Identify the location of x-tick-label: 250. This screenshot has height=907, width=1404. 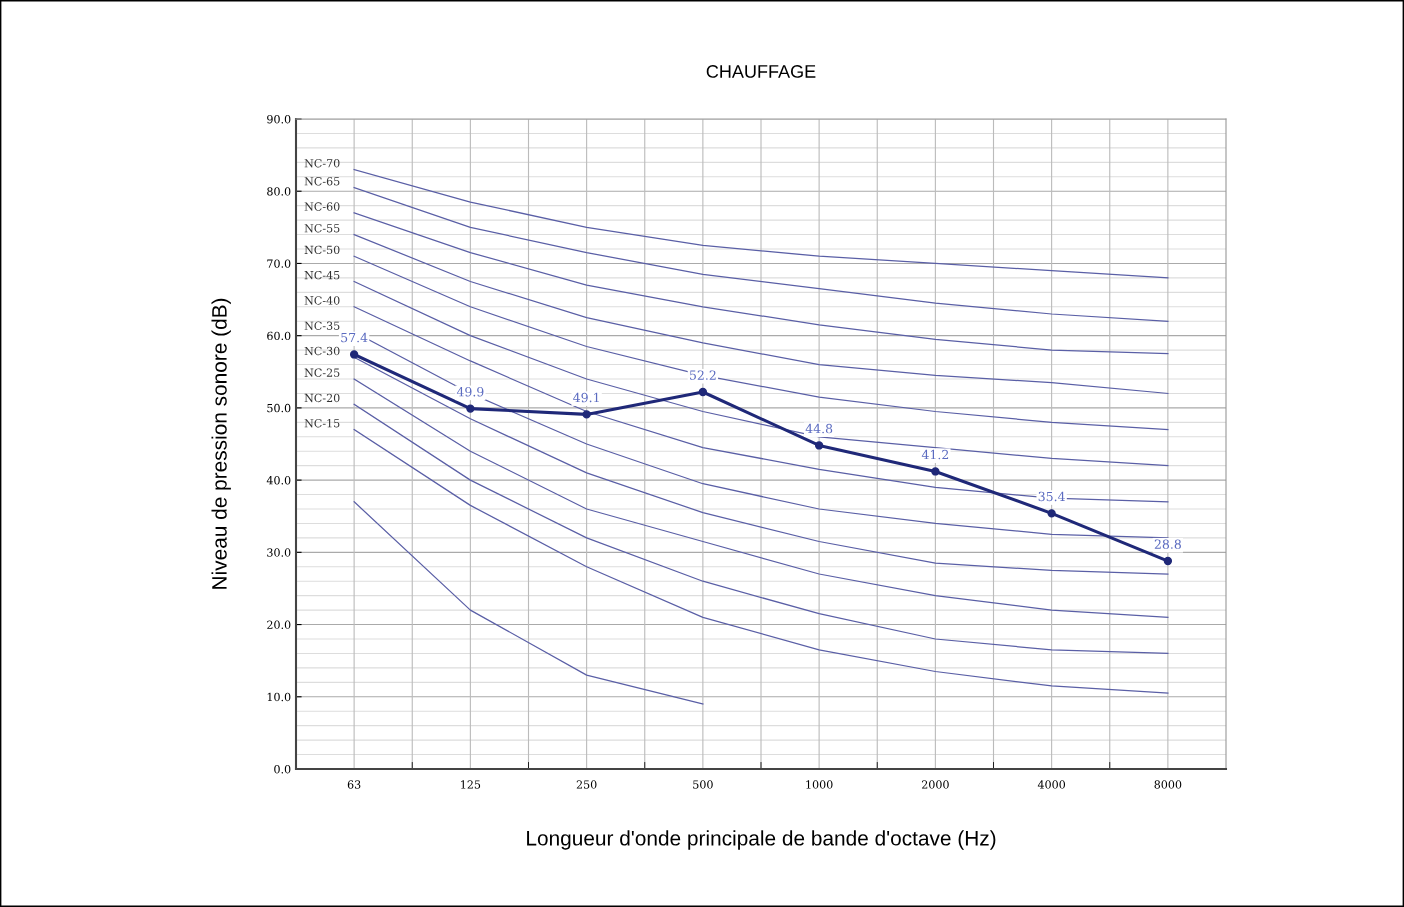
(586, 784).